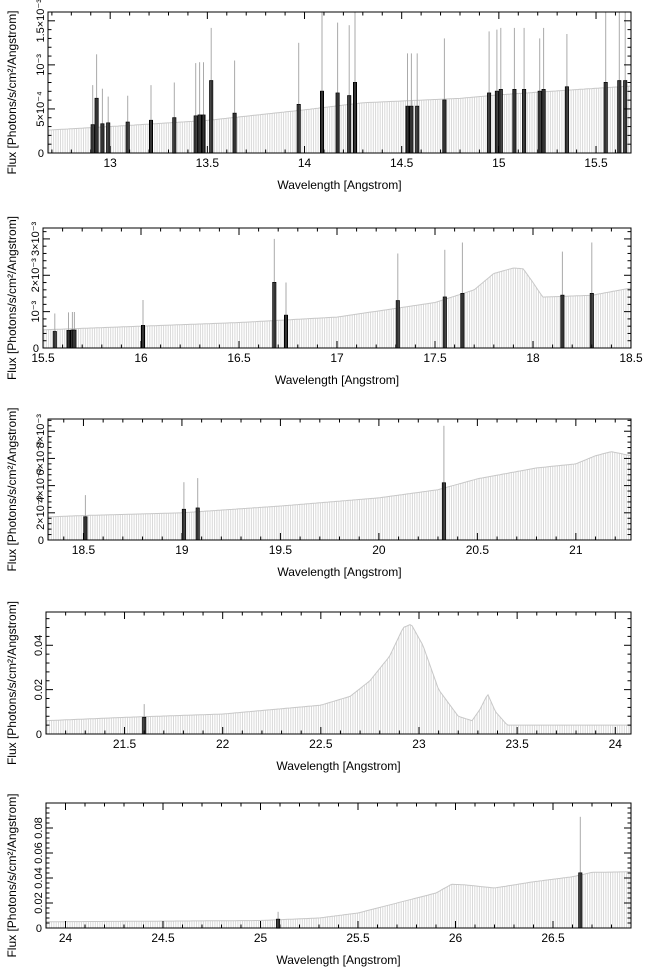  Describe the element at coordinates (41, 458) in the screenshot. I see `y-tick-label: 6×10⁻³` at that location.